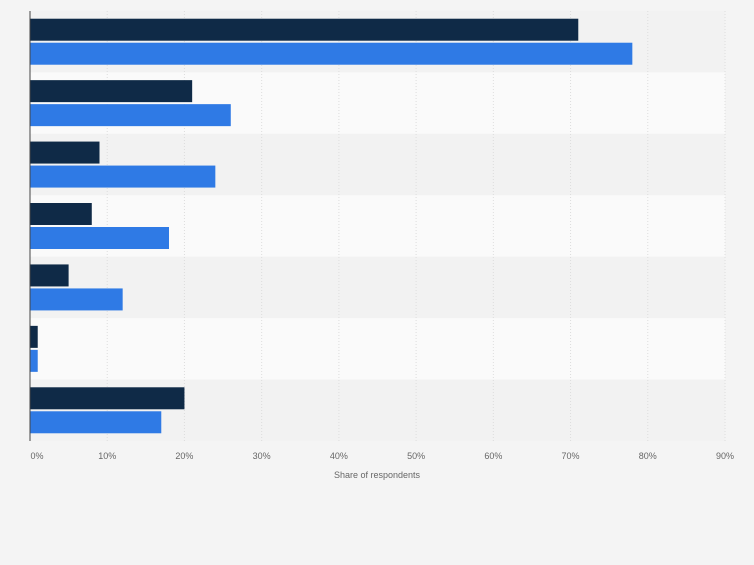 Image resolution: width=754 pixels, height=565 pixels. What do you see at coordinates (107, 398) in the screenshot?
I see `bar-series1-row7` at bounding box center [107, 398].